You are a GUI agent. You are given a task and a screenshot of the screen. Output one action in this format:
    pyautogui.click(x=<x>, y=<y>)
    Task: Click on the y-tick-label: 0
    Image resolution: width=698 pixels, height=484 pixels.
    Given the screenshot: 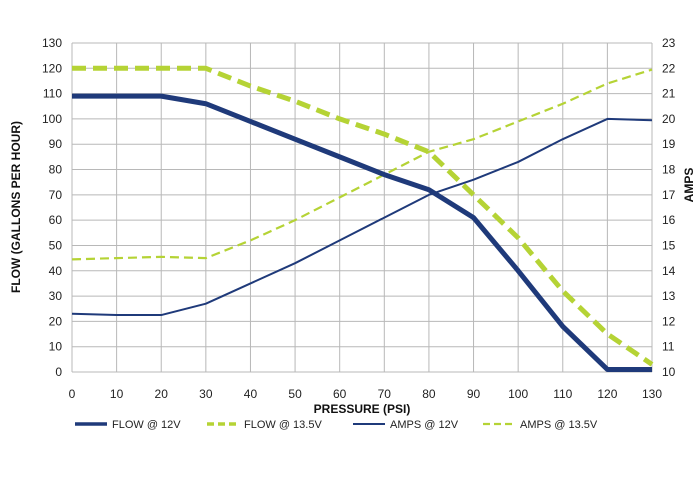 What is the action you would take?
    pyautogui.click(x=58, y=372)
    